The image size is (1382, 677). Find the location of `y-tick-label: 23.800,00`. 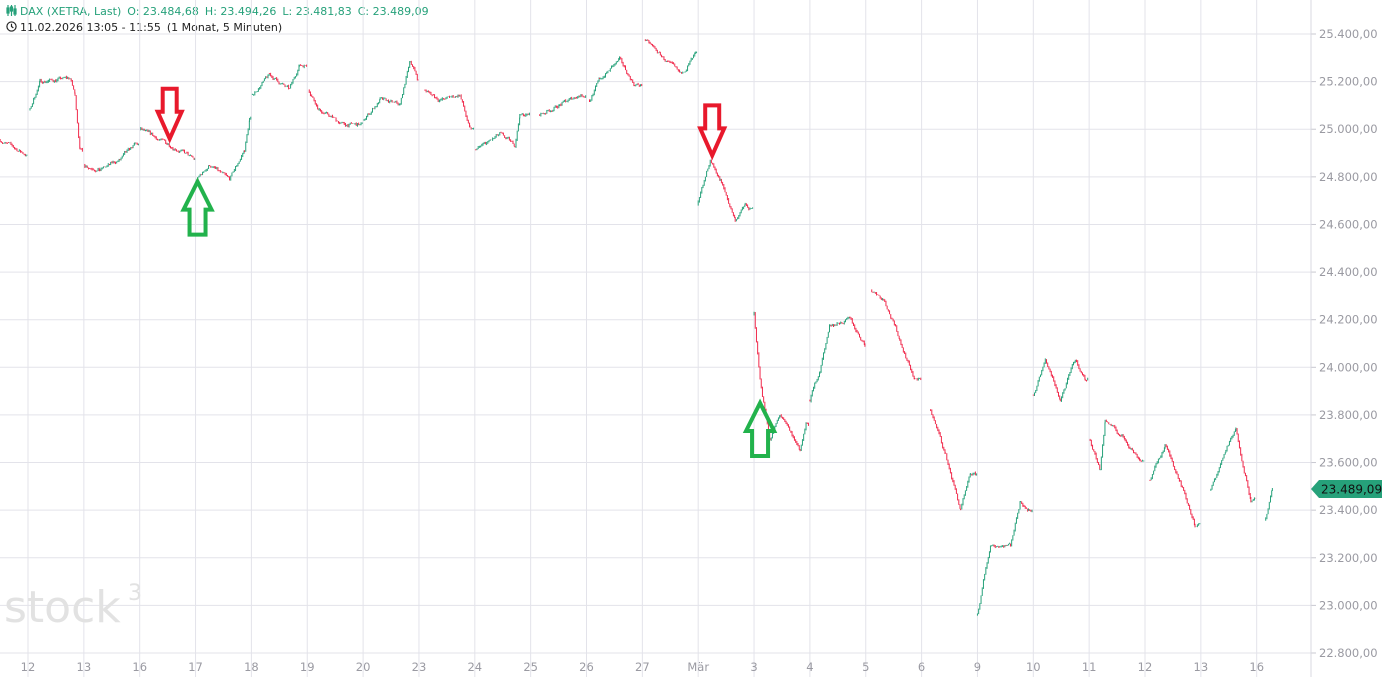

y-tick-label: 23.800,00 is located at coordinates (1348, 415).